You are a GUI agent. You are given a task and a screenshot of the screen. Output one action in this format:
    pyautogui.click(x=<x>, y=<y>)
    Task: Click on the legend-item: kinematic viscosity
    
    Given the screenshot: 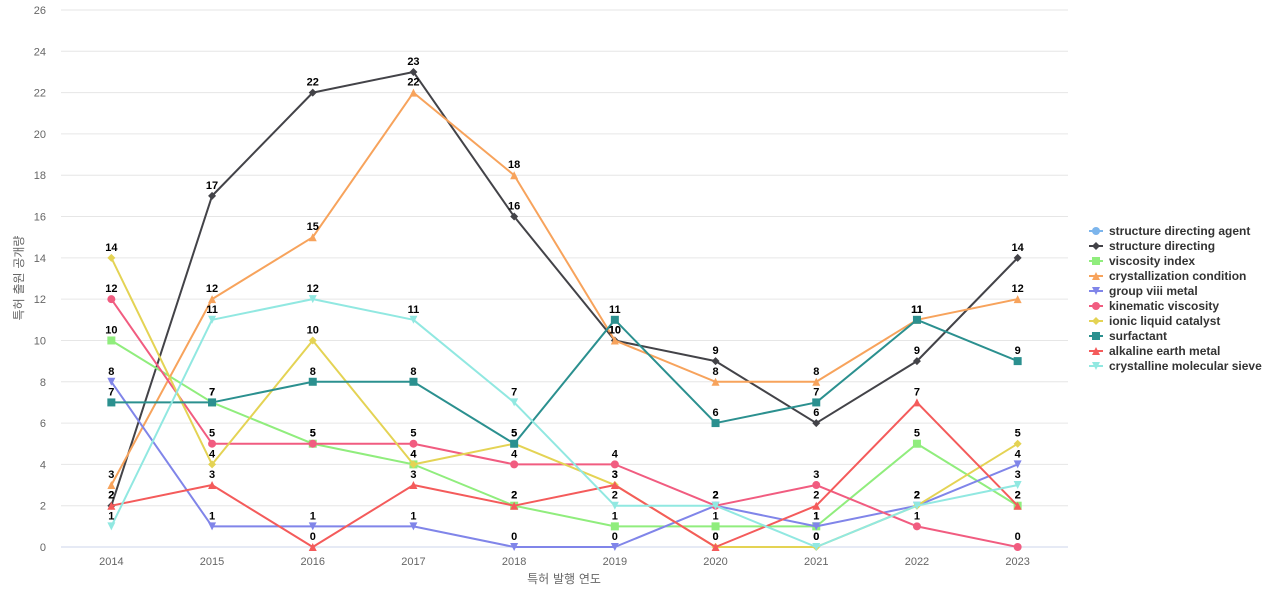 What is the action you would take?
    pyautogui.click(x=1154, y=306)
    